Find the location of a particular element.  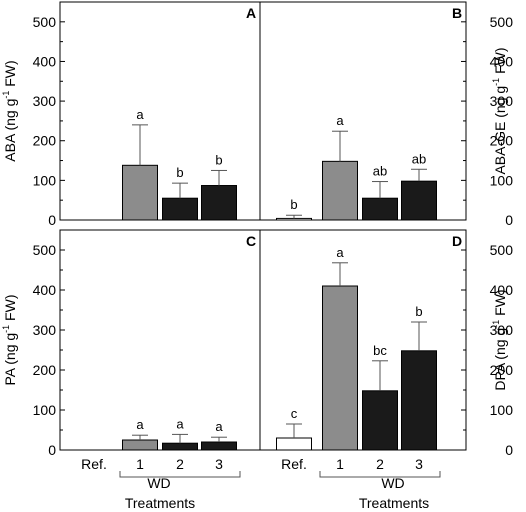

x-axis-title-left: Treatments is located at coordinates (160, 503).